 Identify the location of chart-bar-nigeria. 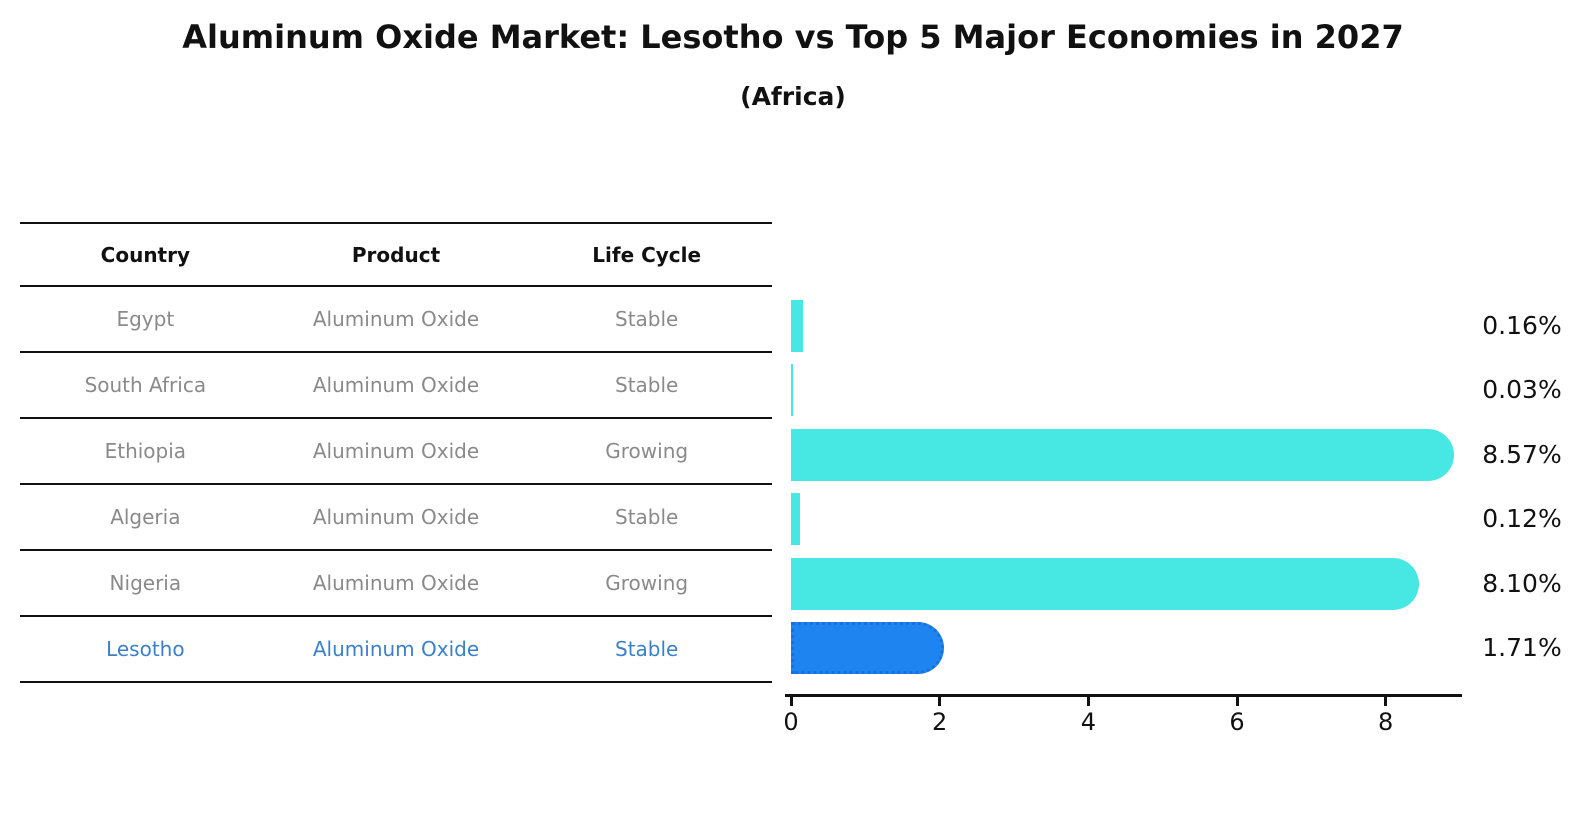
(1105, 584).